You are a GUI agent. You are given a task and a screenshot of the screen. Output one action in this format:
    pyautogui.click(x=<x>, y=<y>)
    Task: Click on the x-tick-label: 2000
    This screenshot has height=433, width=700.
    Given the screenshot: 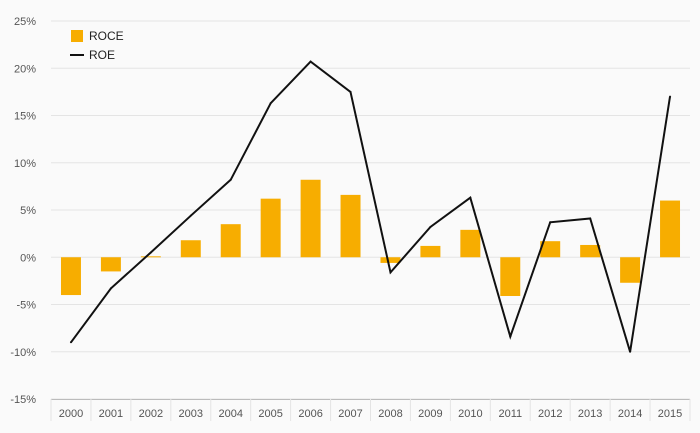 What is the action you would take?
    pyautogui.click(x=71, y=414)
    